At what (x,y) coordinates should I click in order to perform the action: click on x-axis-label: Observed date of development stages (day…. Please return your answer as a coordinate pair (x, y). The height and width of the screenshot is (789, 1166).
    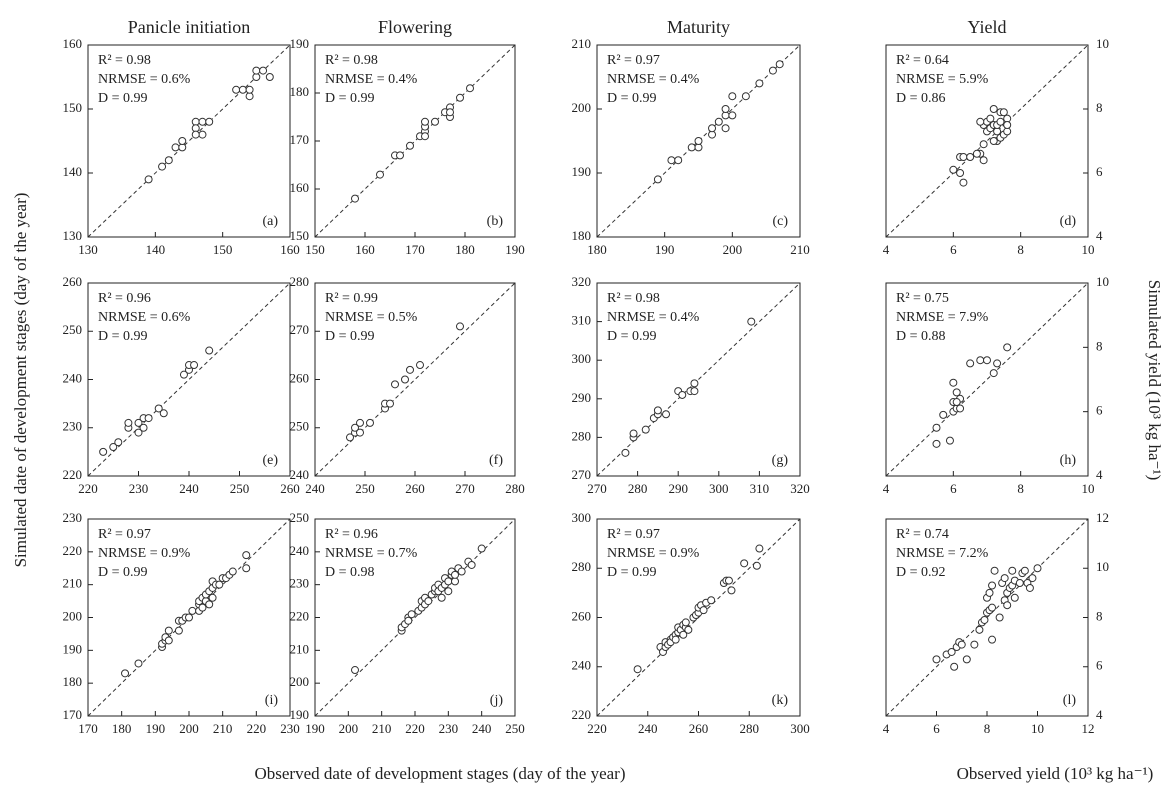
    Looking at the image, I should click on (439, 773).